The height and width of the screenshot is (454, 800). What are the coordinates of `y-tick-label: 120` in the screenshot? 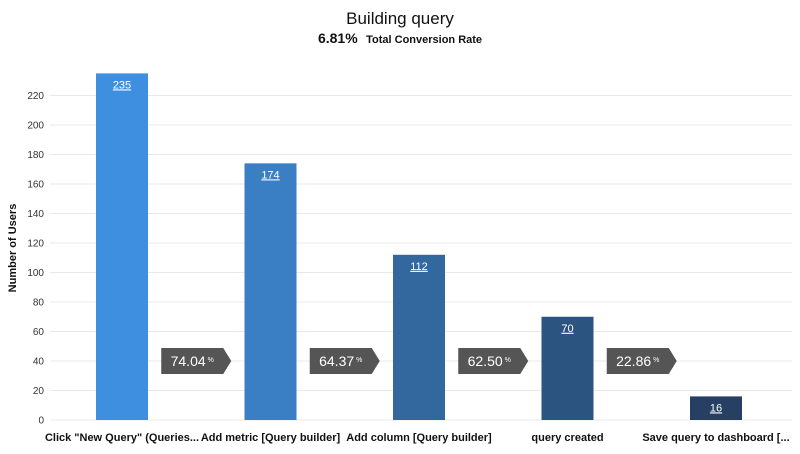 It's located at (35, 244).